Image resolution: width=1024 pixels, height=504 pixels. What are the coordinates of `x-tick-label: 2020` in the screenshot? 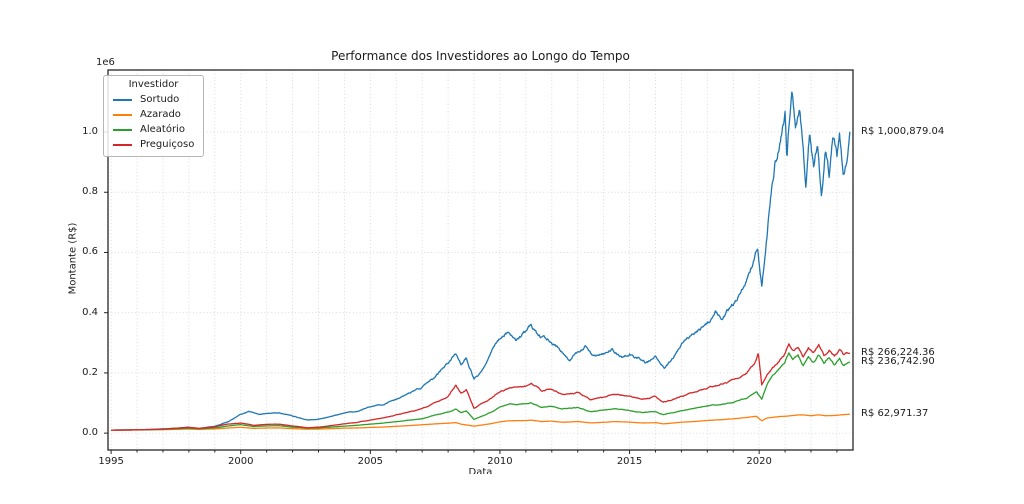 It's located at (759, 461).